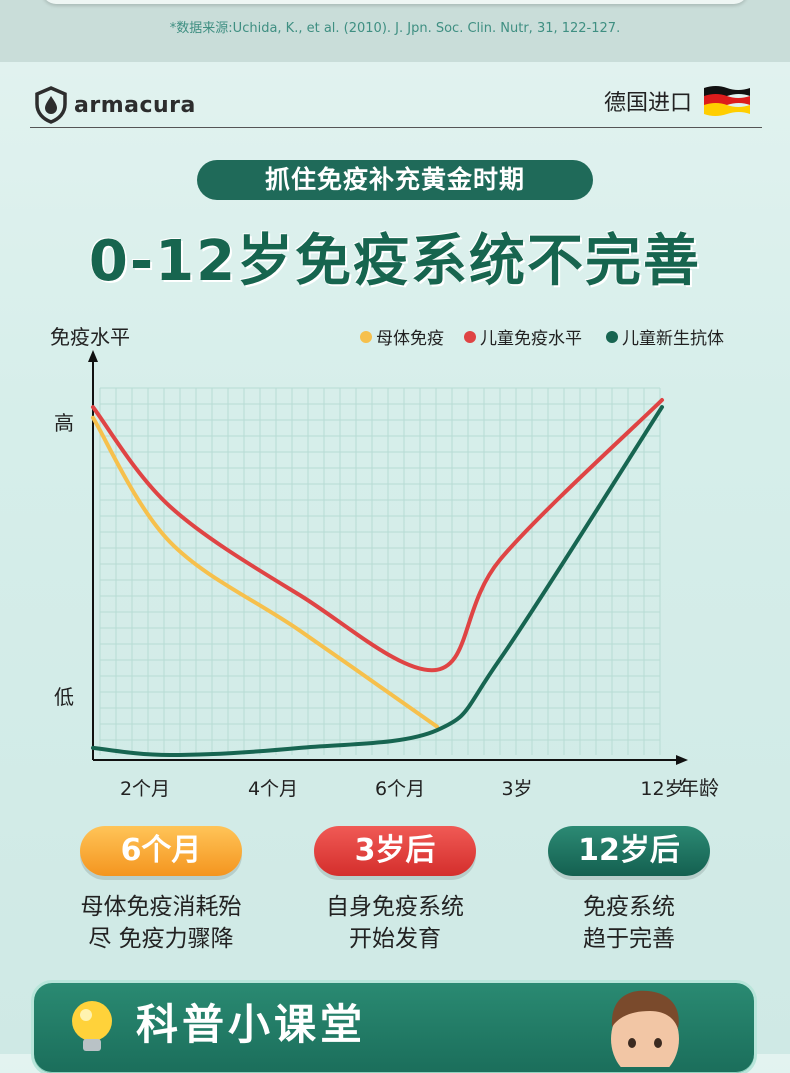  What do you see at coordinates (273, 789) in the screenshot?
I see `x-tick-label: 4个月` at bounding box center [273, 789].